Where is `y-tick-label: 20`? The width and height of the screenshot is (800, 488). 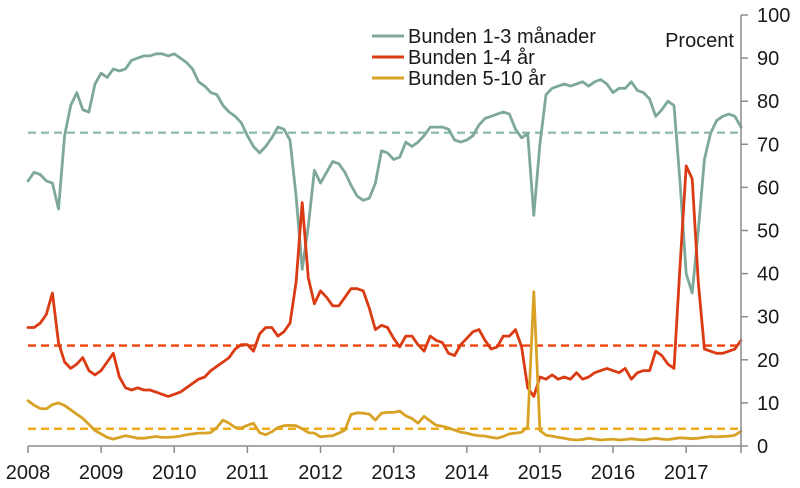
y-tick-label: 20 is located at coordinates (768, 361).